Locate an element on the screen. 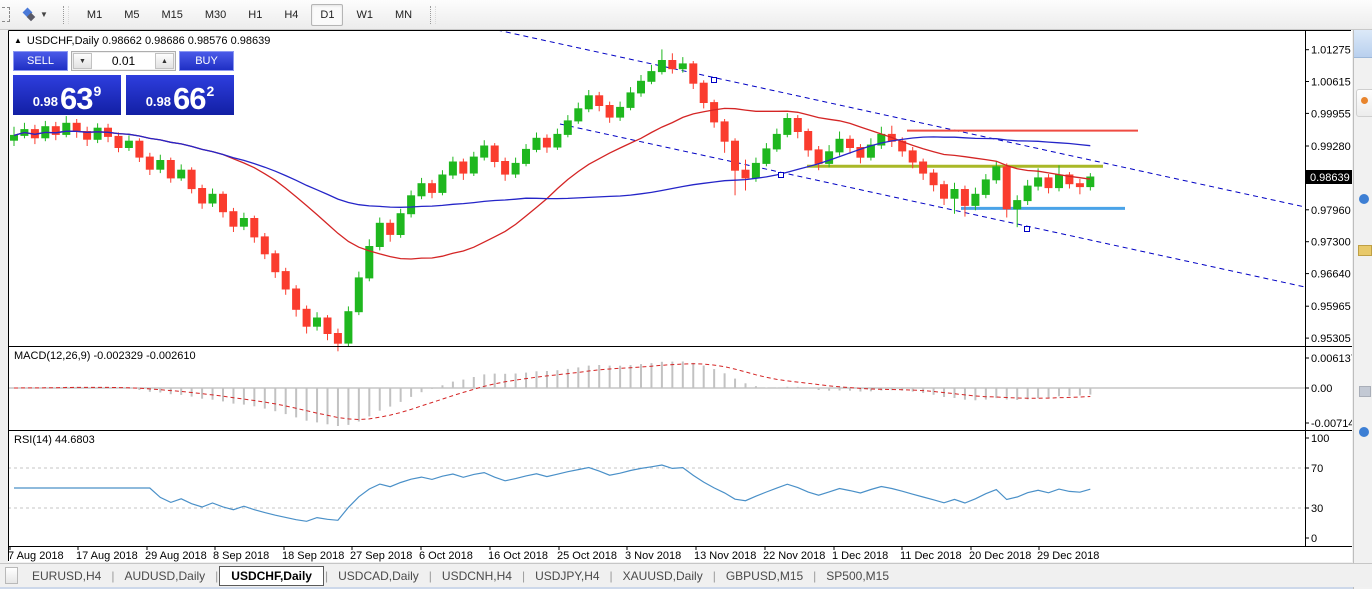 This screenshot has width=1372, height=589. chart-tab-USDCAD-Daily: USDCAD,Daily is located at coordinates (378, 575).